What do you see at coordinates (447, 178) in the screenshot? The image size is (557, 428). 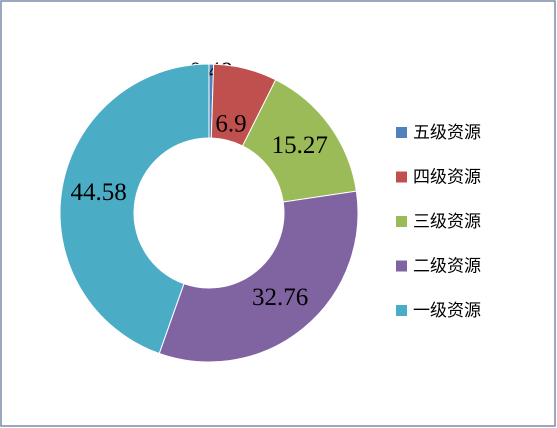 I see `legend-label: 四级资源` at bounding box center [447, 178].